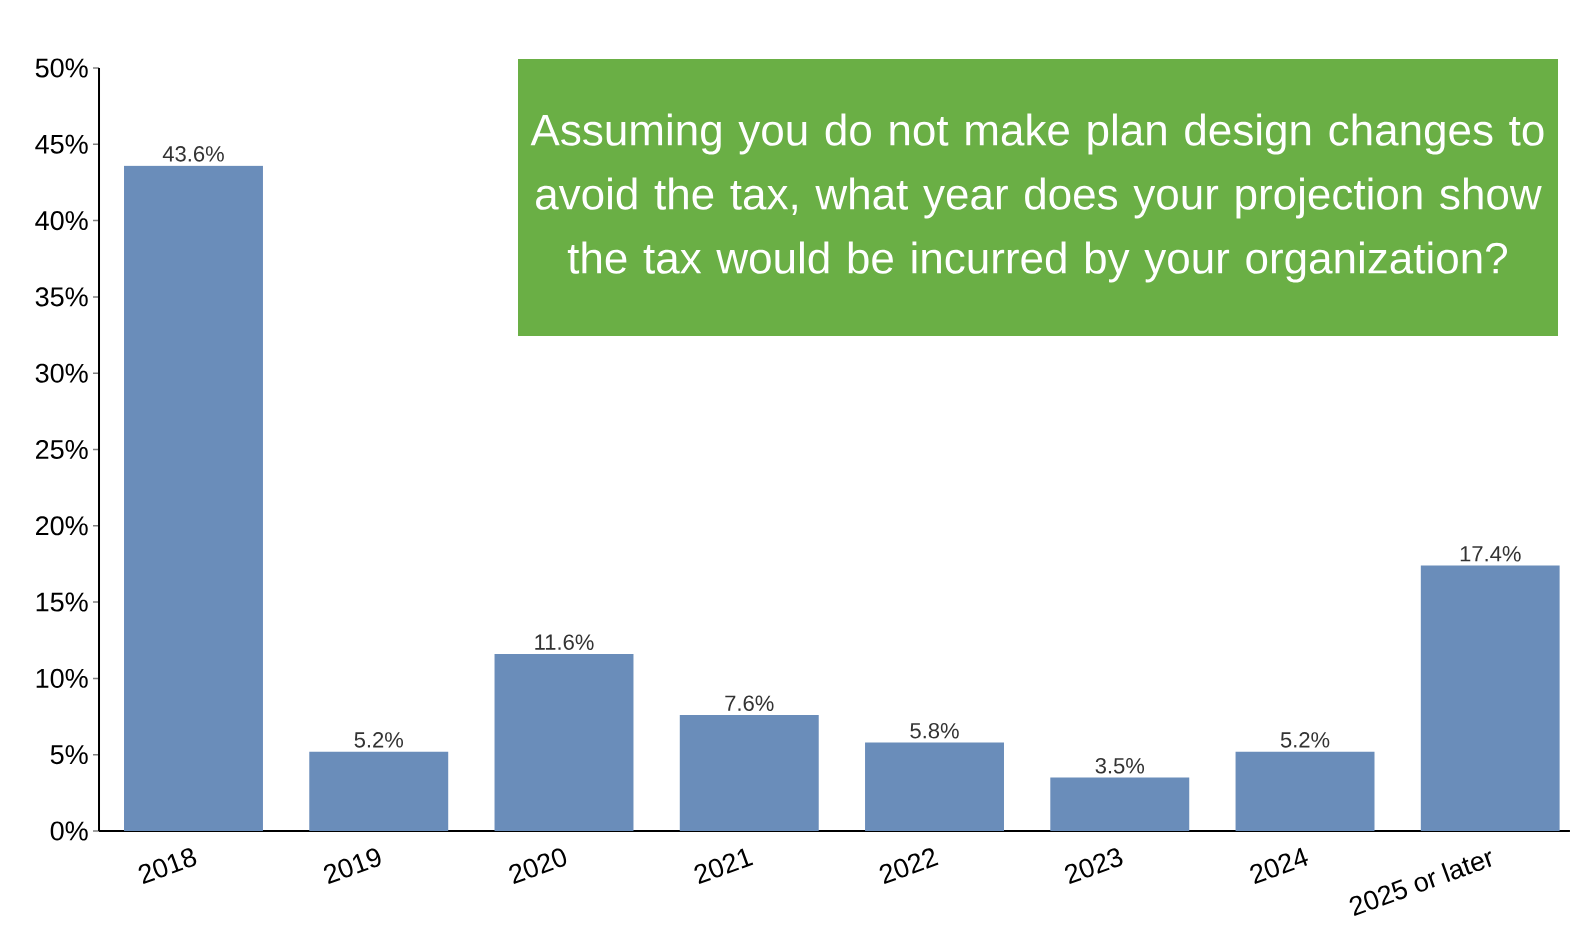 This screenshot has width=1593, height=933. What do you see at coordinates (61, 297) in the screenshot?
I see `y-tick-label: 35%` at bounding box center [61, 297].